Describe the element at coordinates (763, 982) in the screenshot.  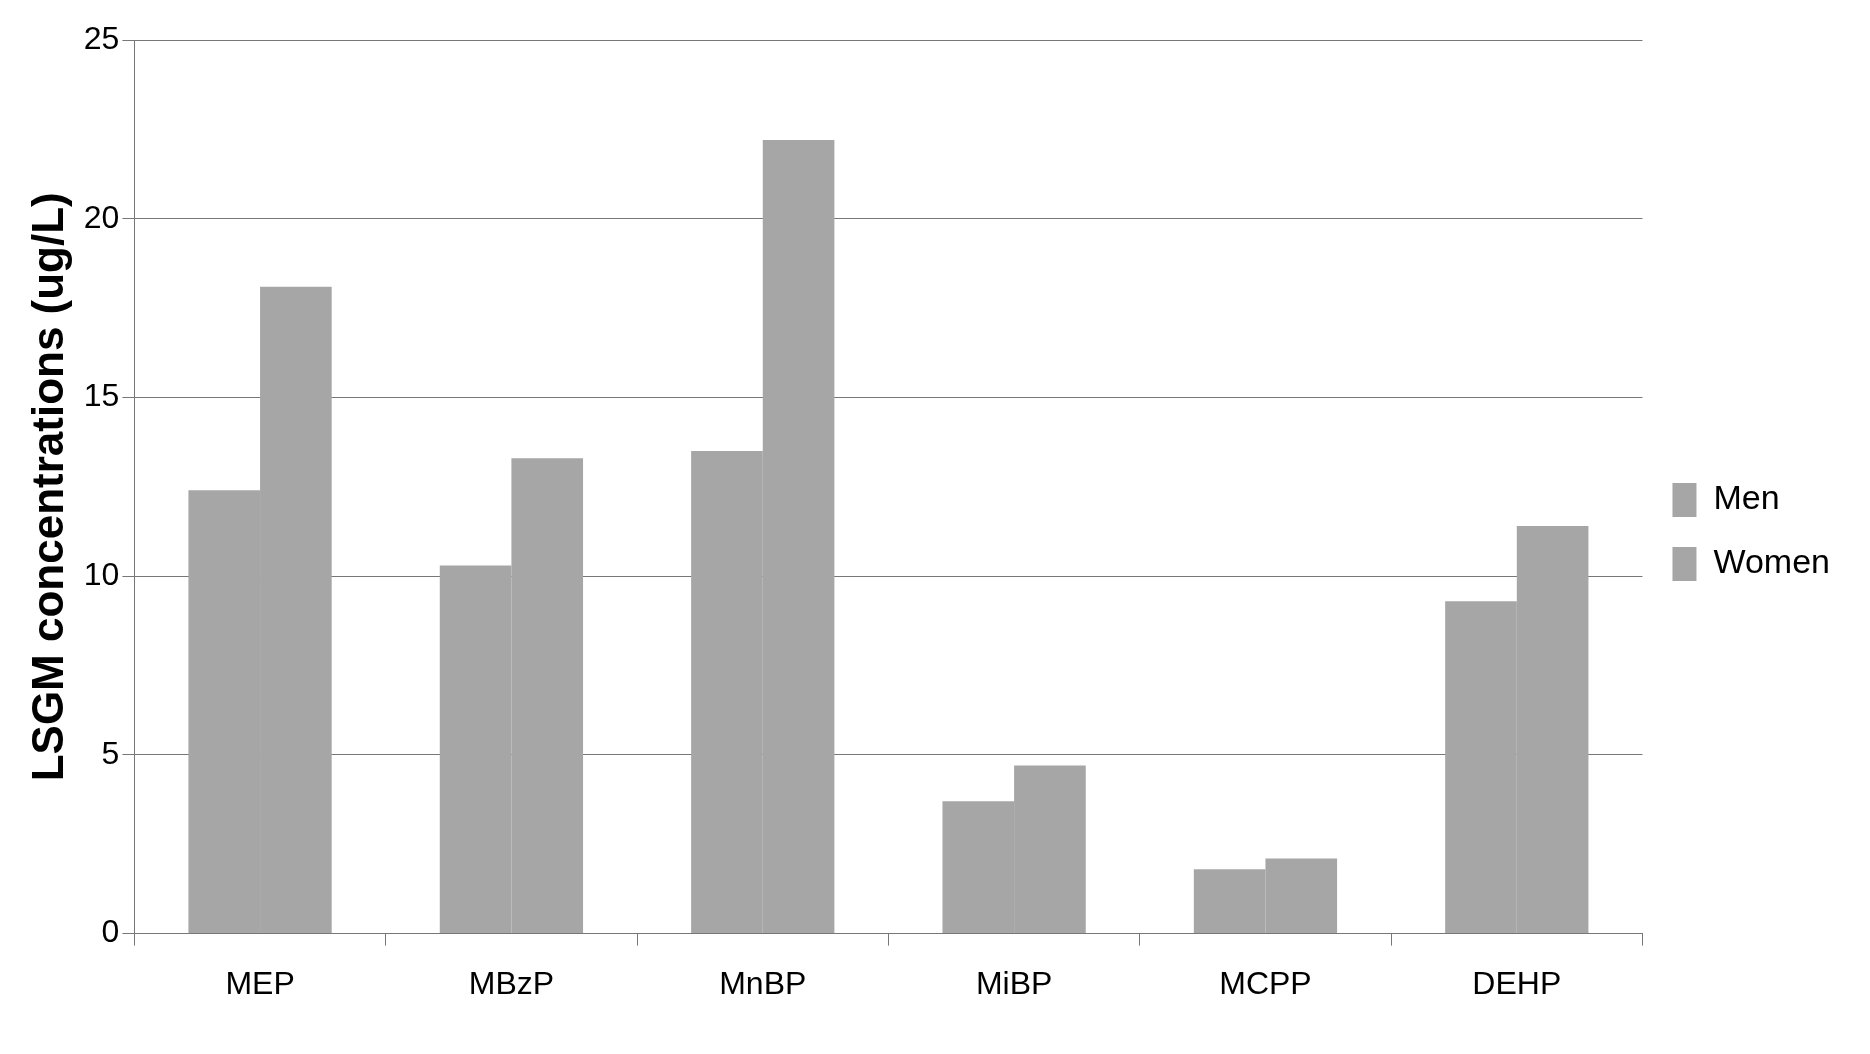
I see `x-tick-label: MnBP` at that location.